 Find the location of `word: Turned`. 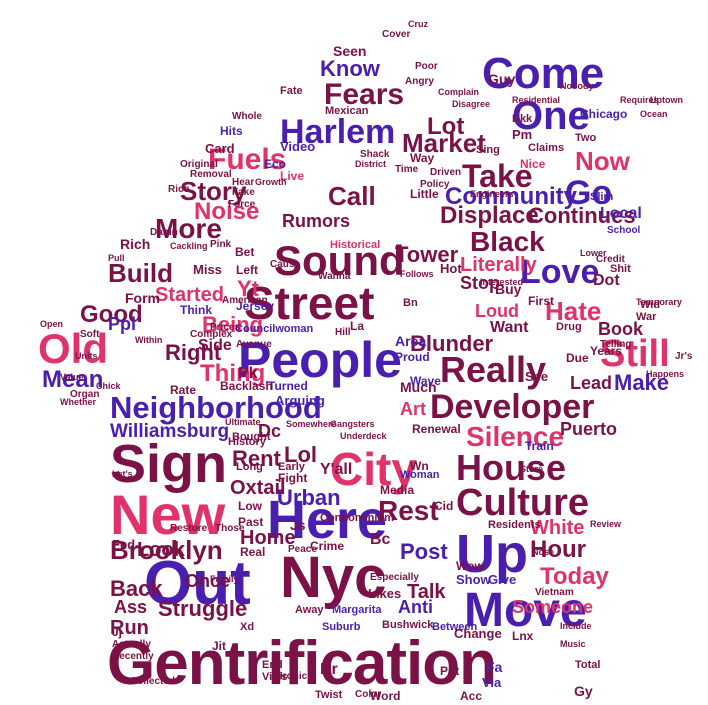

word: Turned is located at coordinates (288, 386).